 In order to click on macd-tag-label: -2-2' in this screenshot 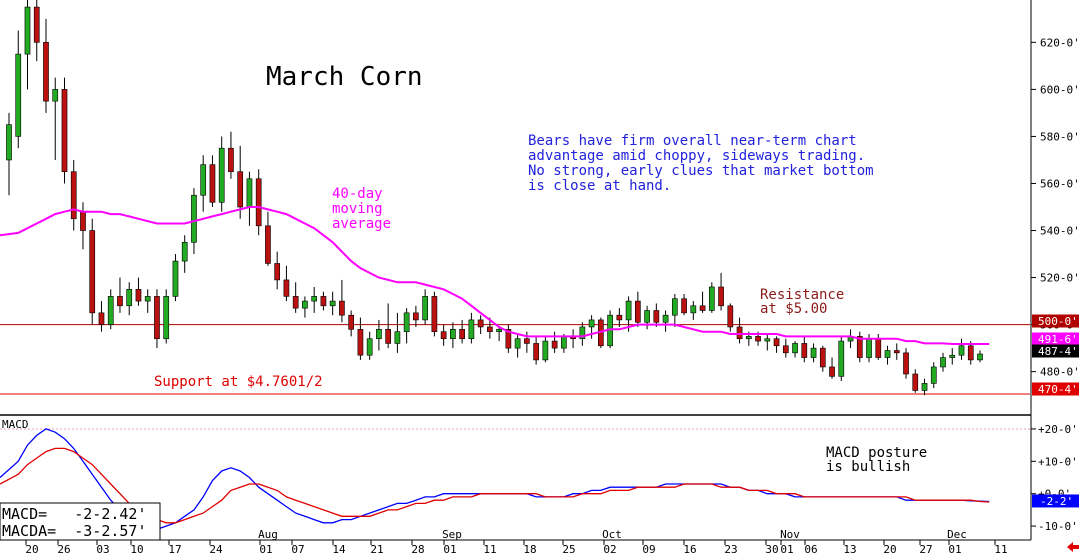, I will do `click(1056, 501)`.